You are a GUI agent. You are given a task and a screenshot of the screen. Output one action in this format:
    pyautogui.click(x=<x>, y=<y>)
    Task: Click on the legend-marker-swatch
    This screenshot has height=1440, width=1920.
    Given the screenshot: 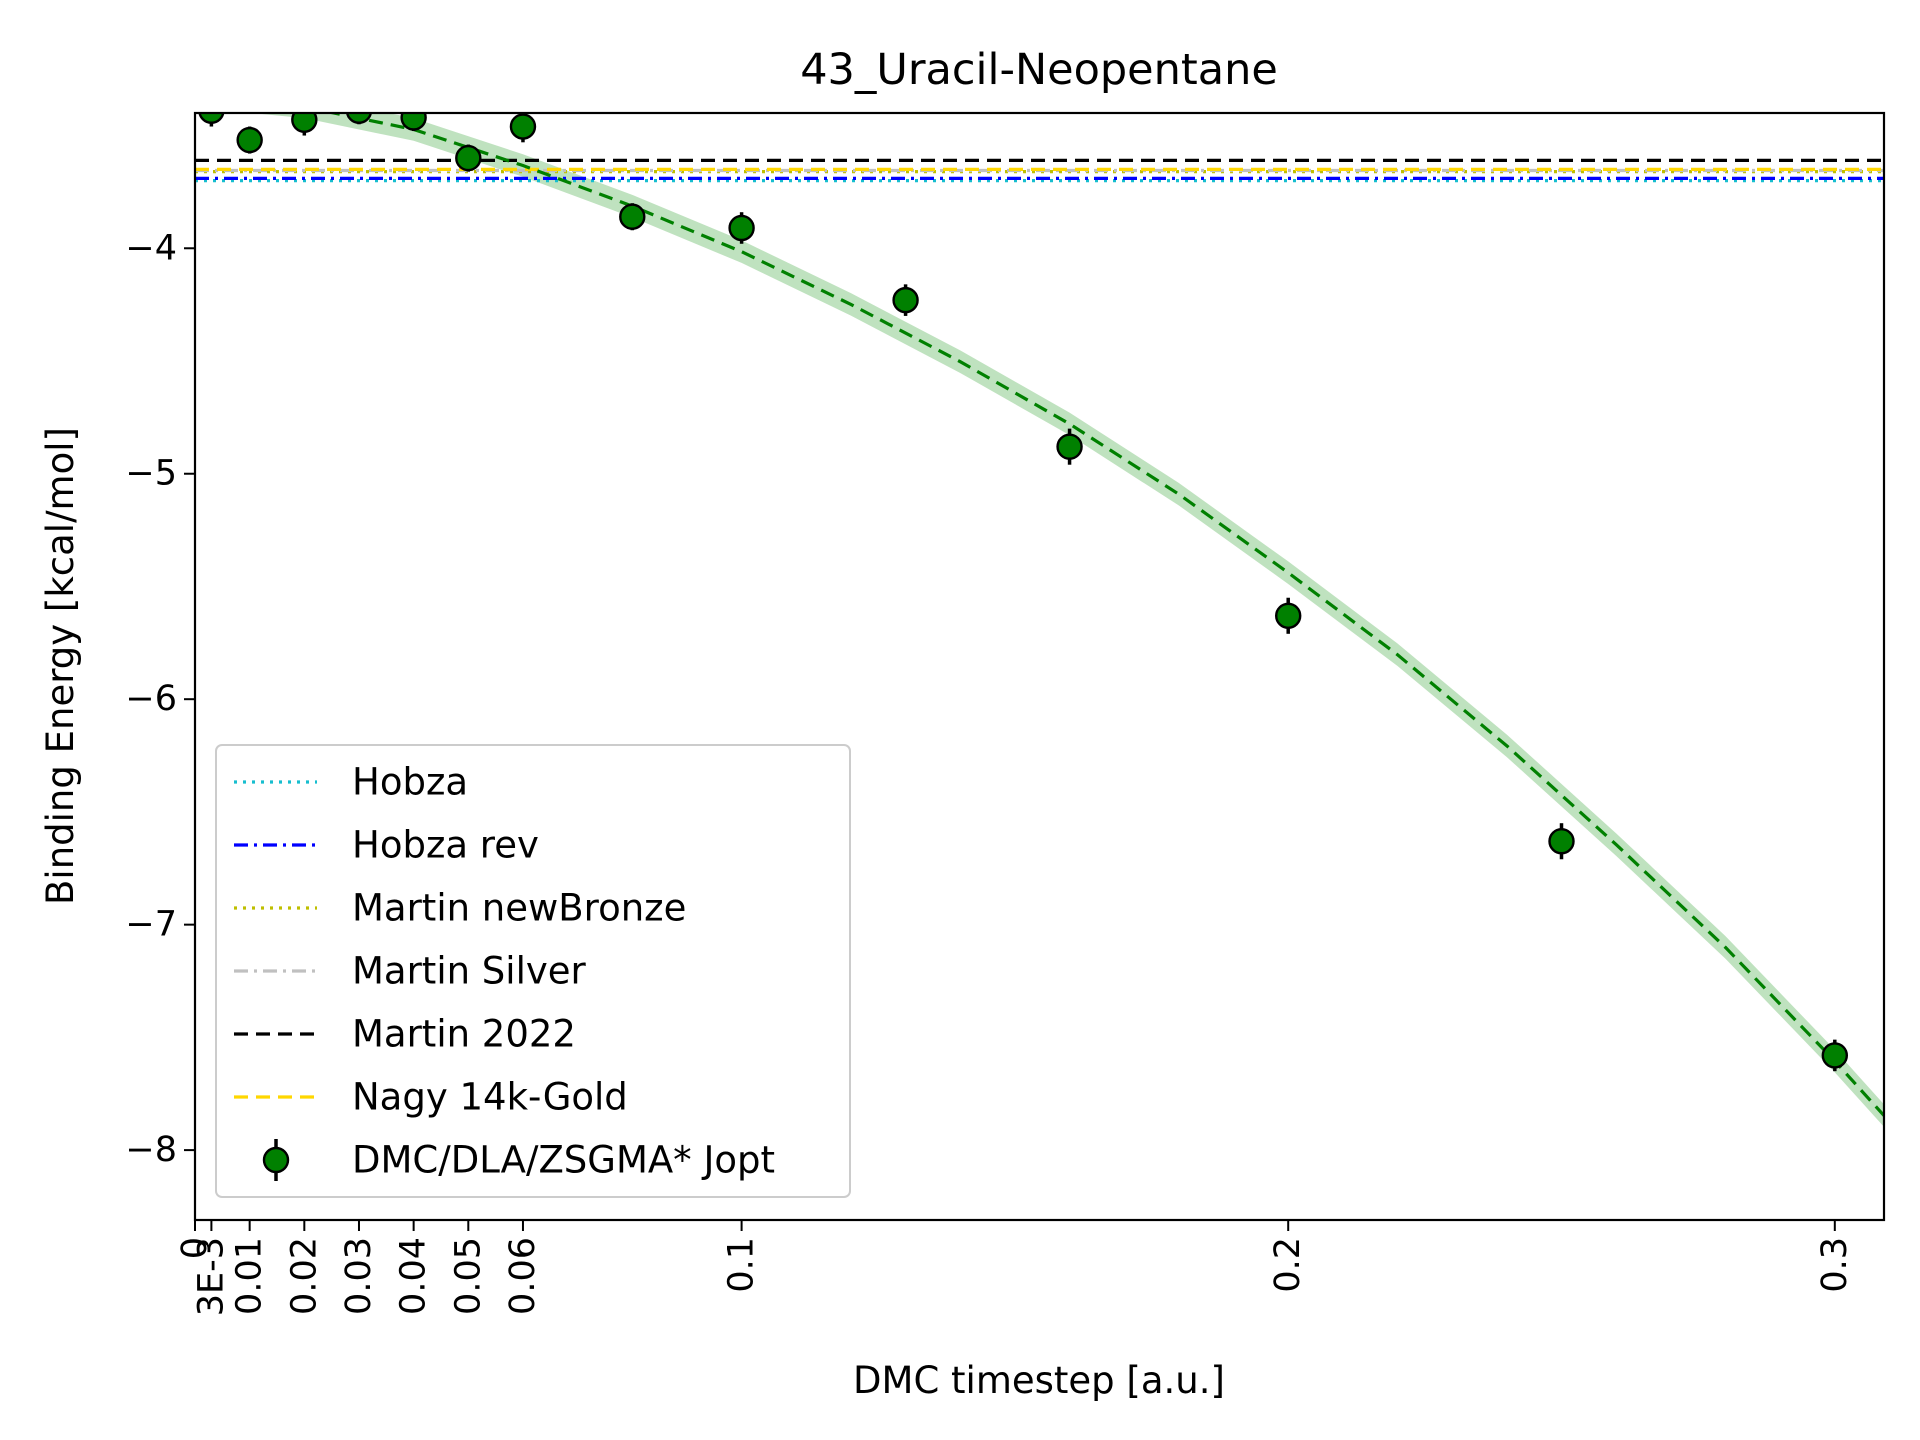 What is the action you would take?
    pyautogui.click(x=276, y=1160)
    